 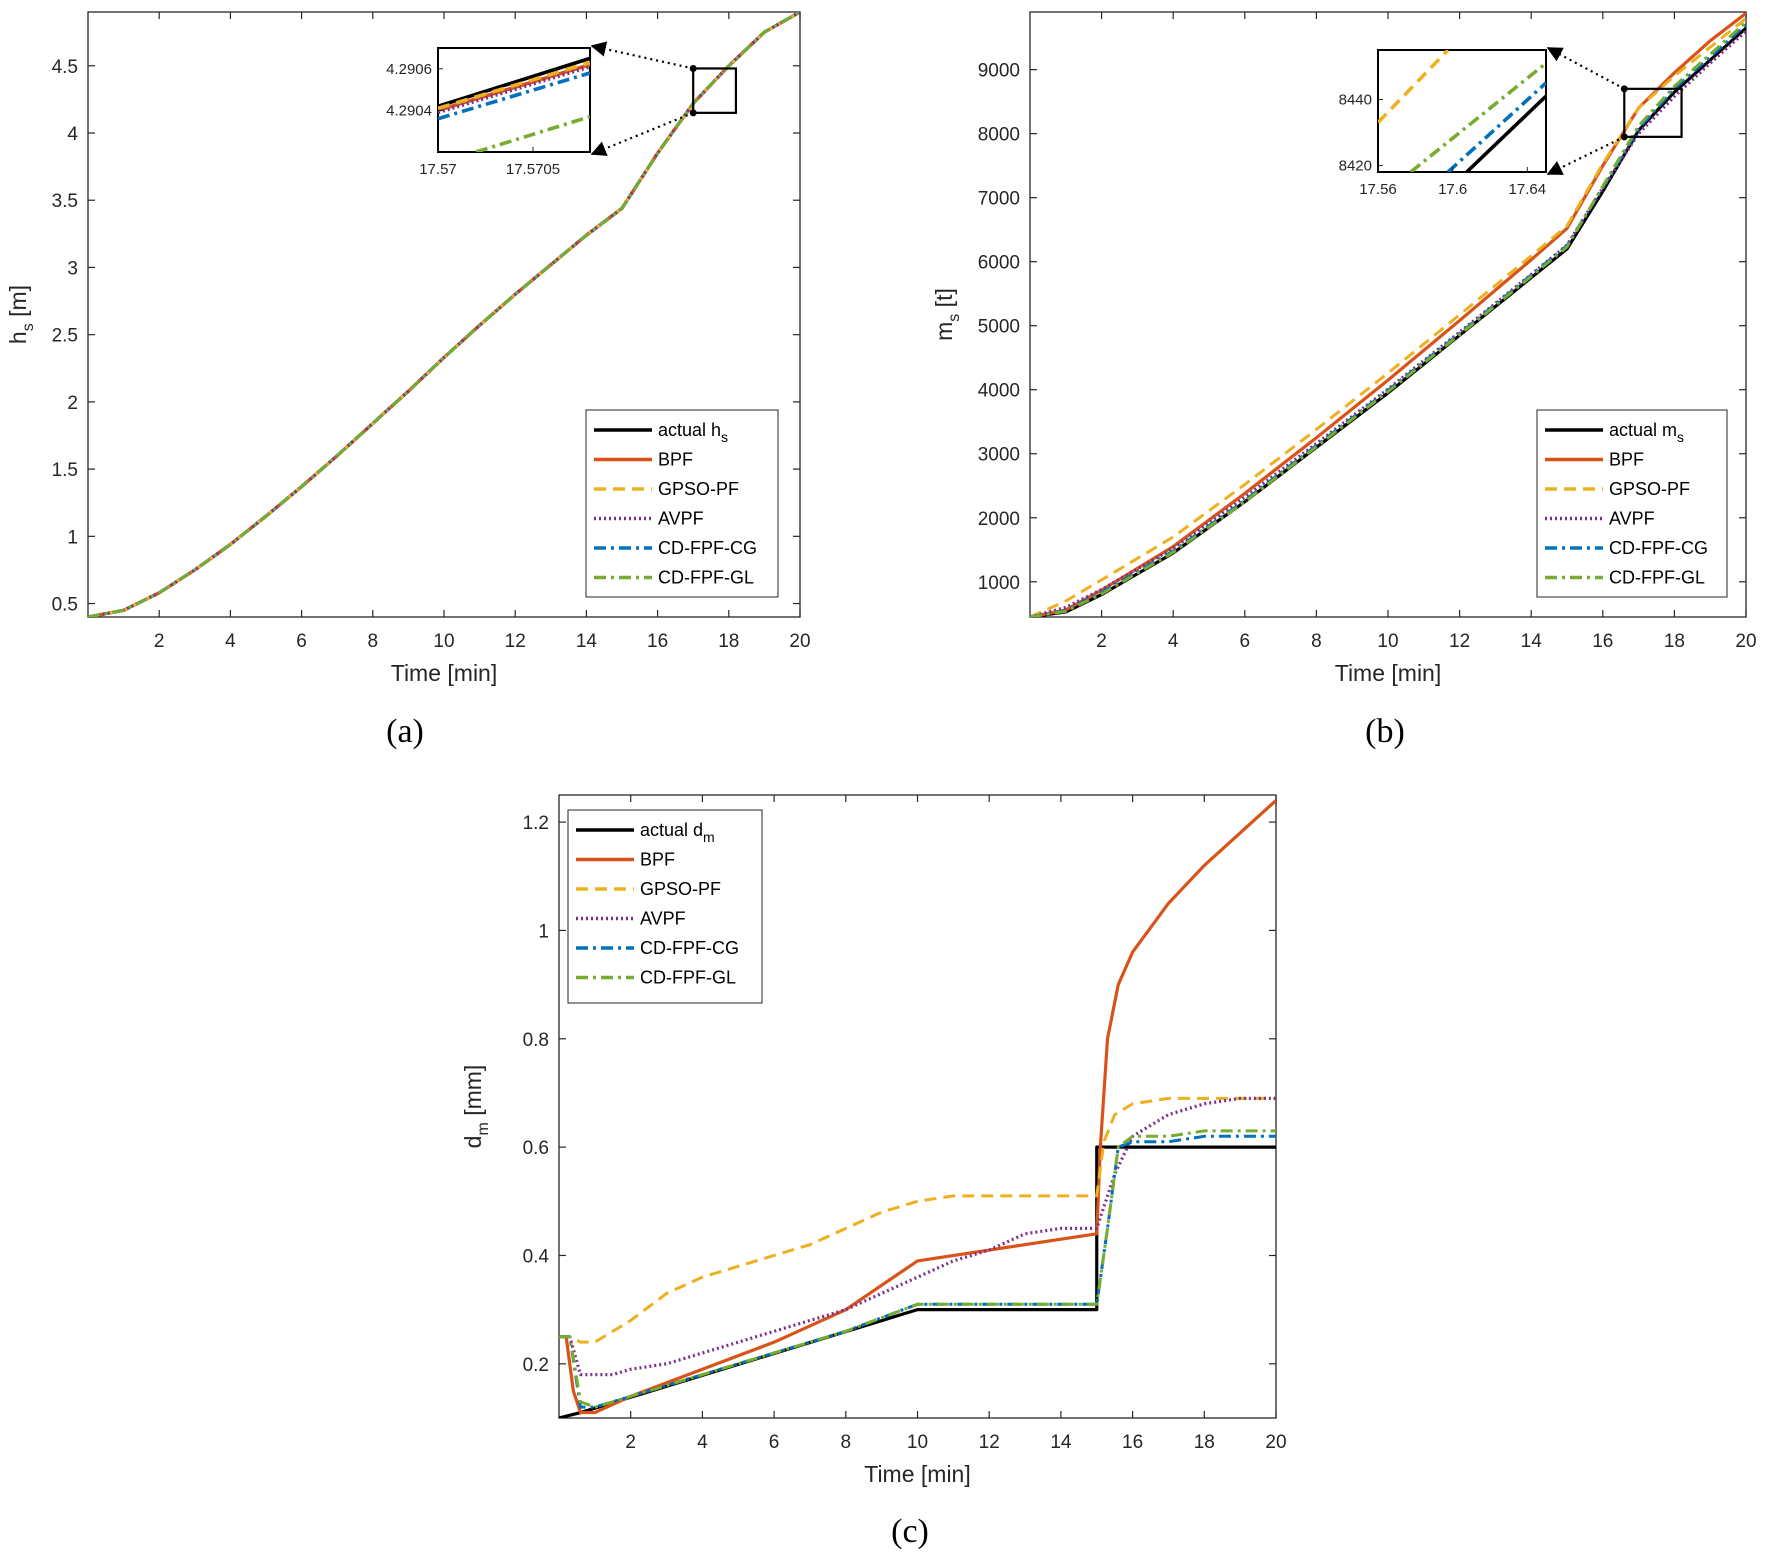 I want to click on y-tick-label: 0.8, so click(x=536, y=1040).